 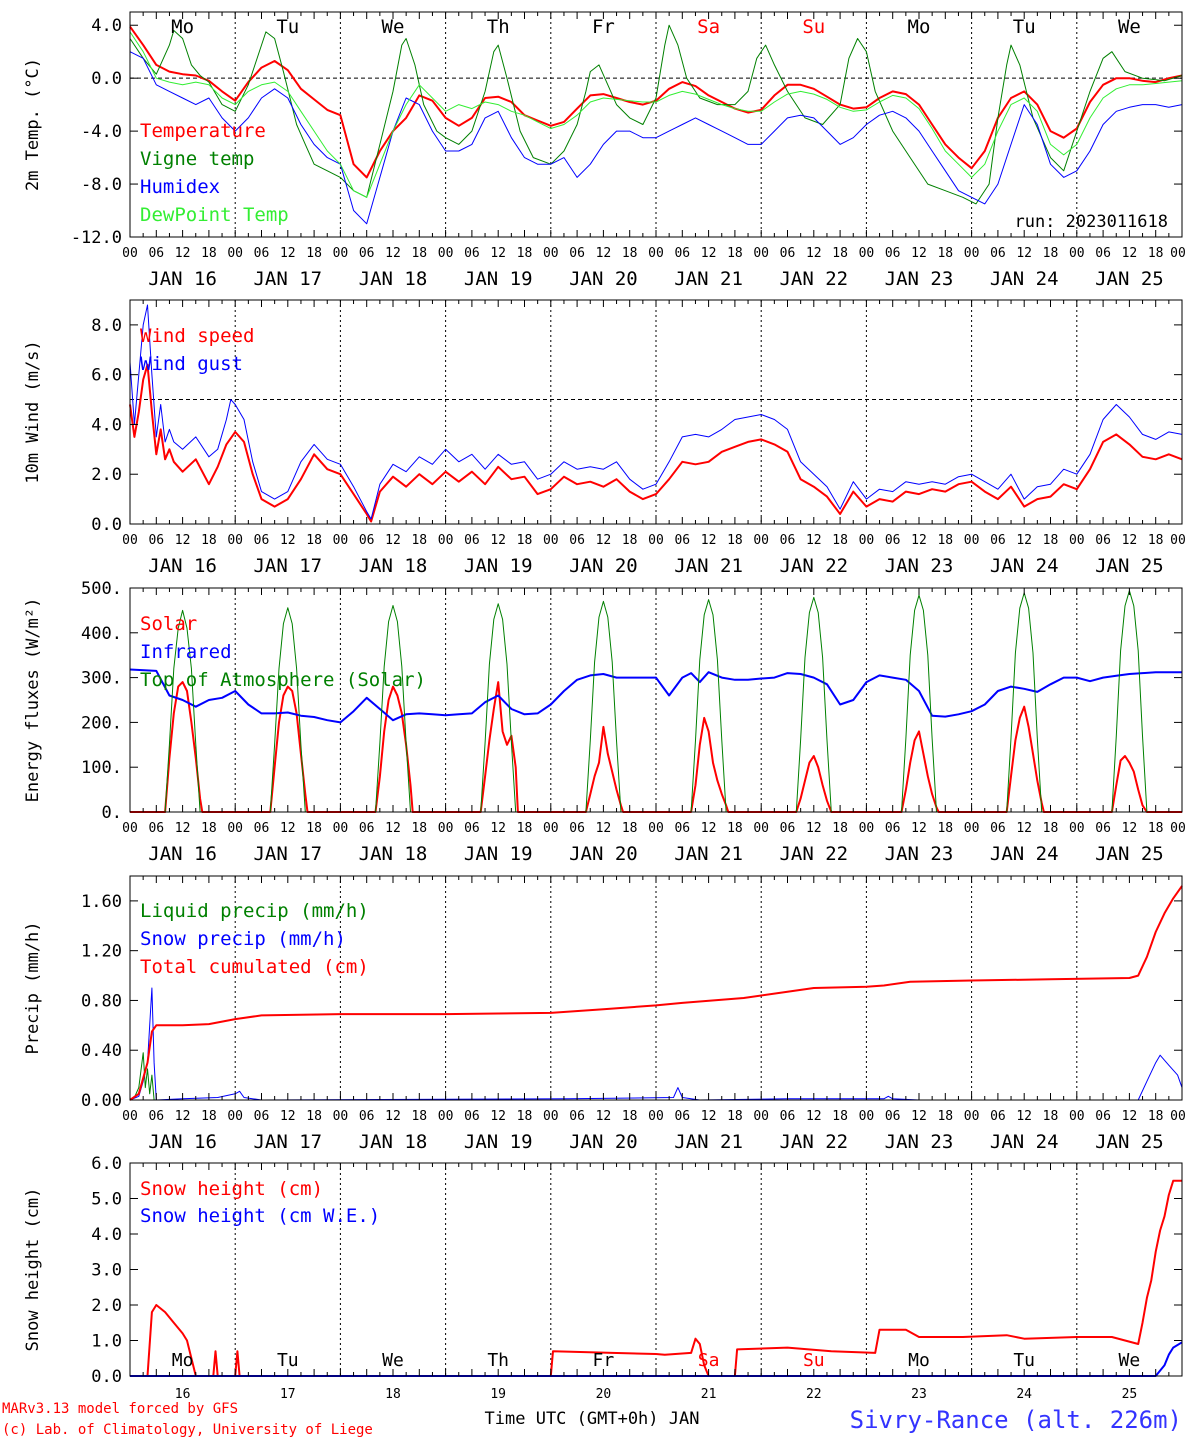 What do you see at coordinates (656, 993) in the screenshot?
I see `series-total-cumulated-cm-` at bounding box center [656, 993].